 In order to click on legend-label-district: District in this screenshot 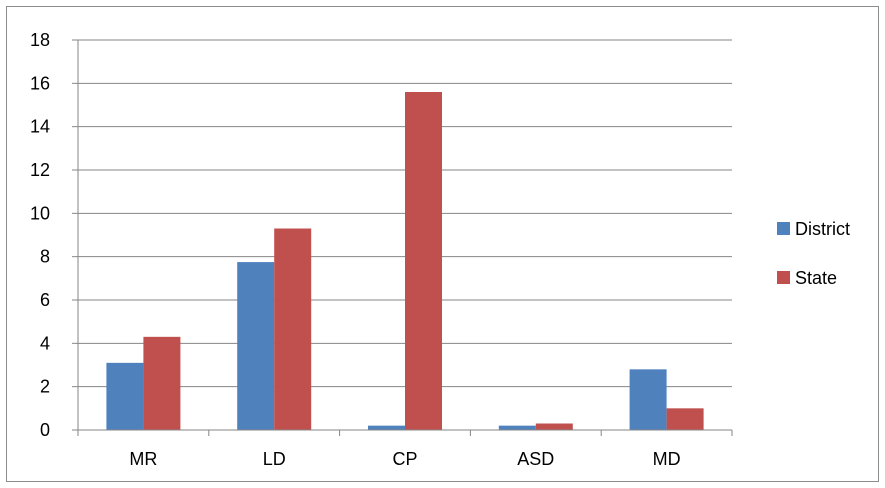, I will do `click(822, 229)`.